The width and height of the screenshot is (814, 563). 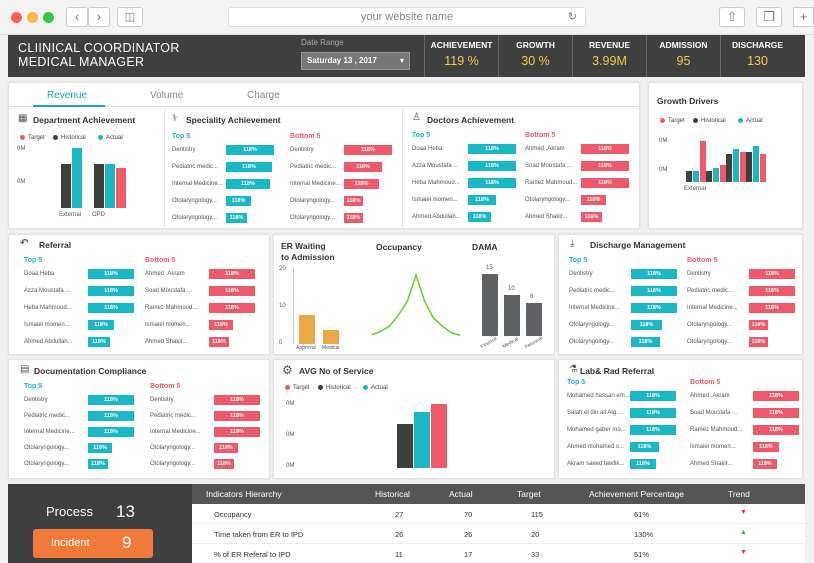 What do you see at coordinates (399, 514) in the screenshot?
I see `table-cell-historical: 27` at bounding box center [399, 514].